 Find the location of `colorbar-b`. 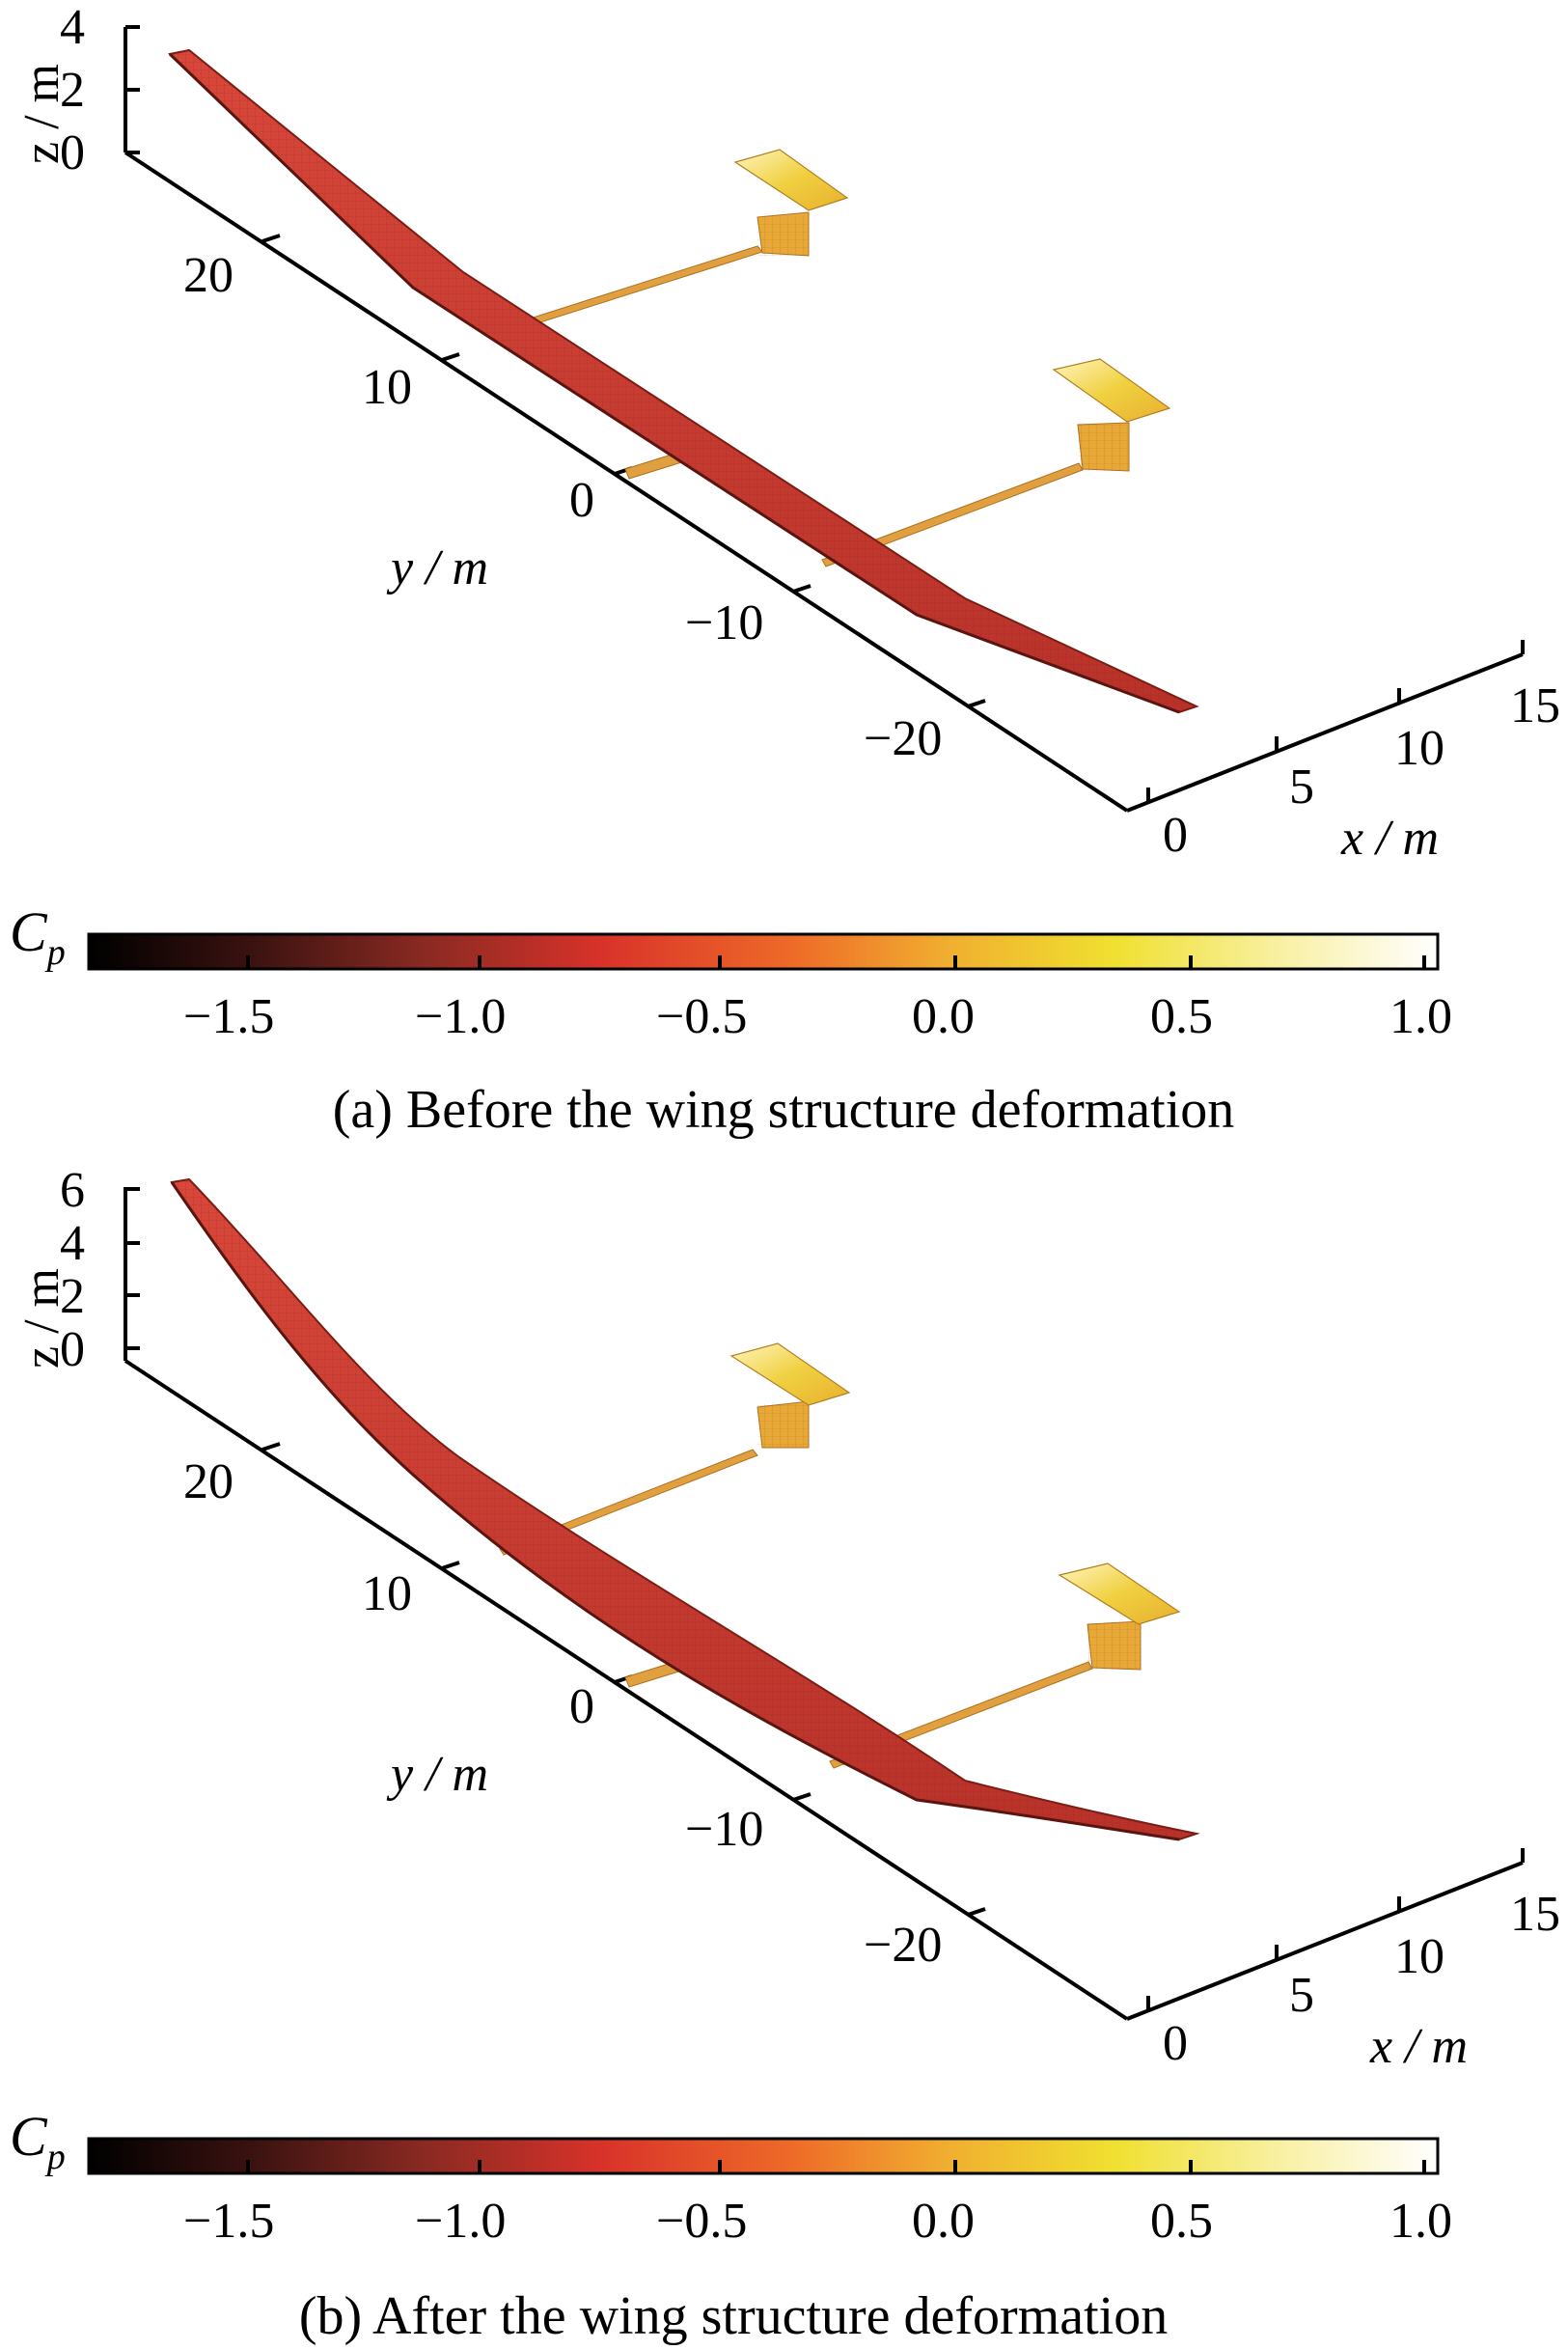

colorbar-b is located at coordinates (763, 2156).